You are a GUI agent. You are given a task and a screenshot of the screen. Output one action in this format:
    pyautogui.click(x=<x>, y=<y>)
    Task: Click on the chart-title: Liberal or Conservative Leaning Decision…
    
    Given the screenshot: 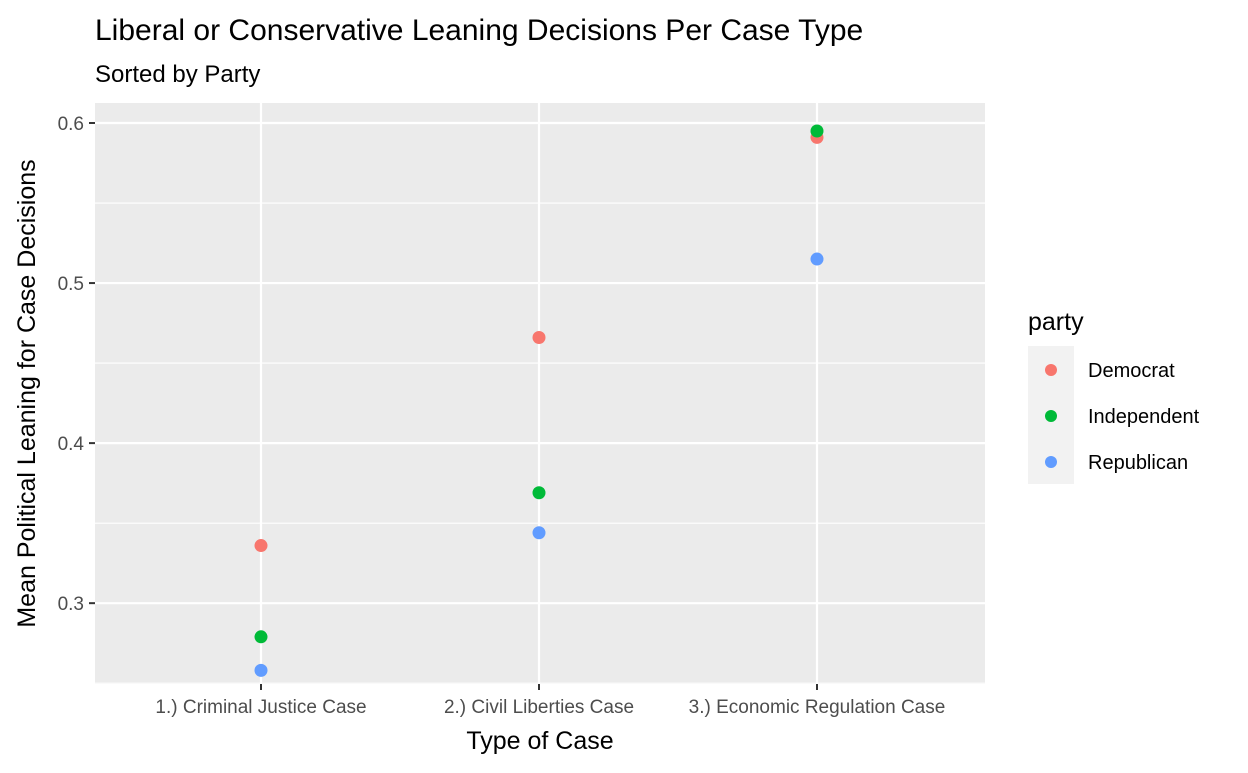 What is the action you would take?
    pyautogui.click(x=479, y=30)
    